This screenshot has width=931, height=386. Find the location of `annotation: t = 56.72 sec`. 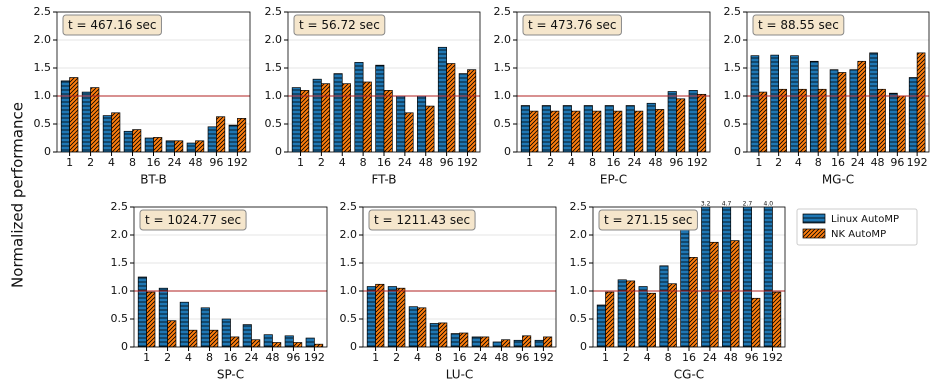

annotation: t = 56.72 sec is located at coordinates (339, 25).